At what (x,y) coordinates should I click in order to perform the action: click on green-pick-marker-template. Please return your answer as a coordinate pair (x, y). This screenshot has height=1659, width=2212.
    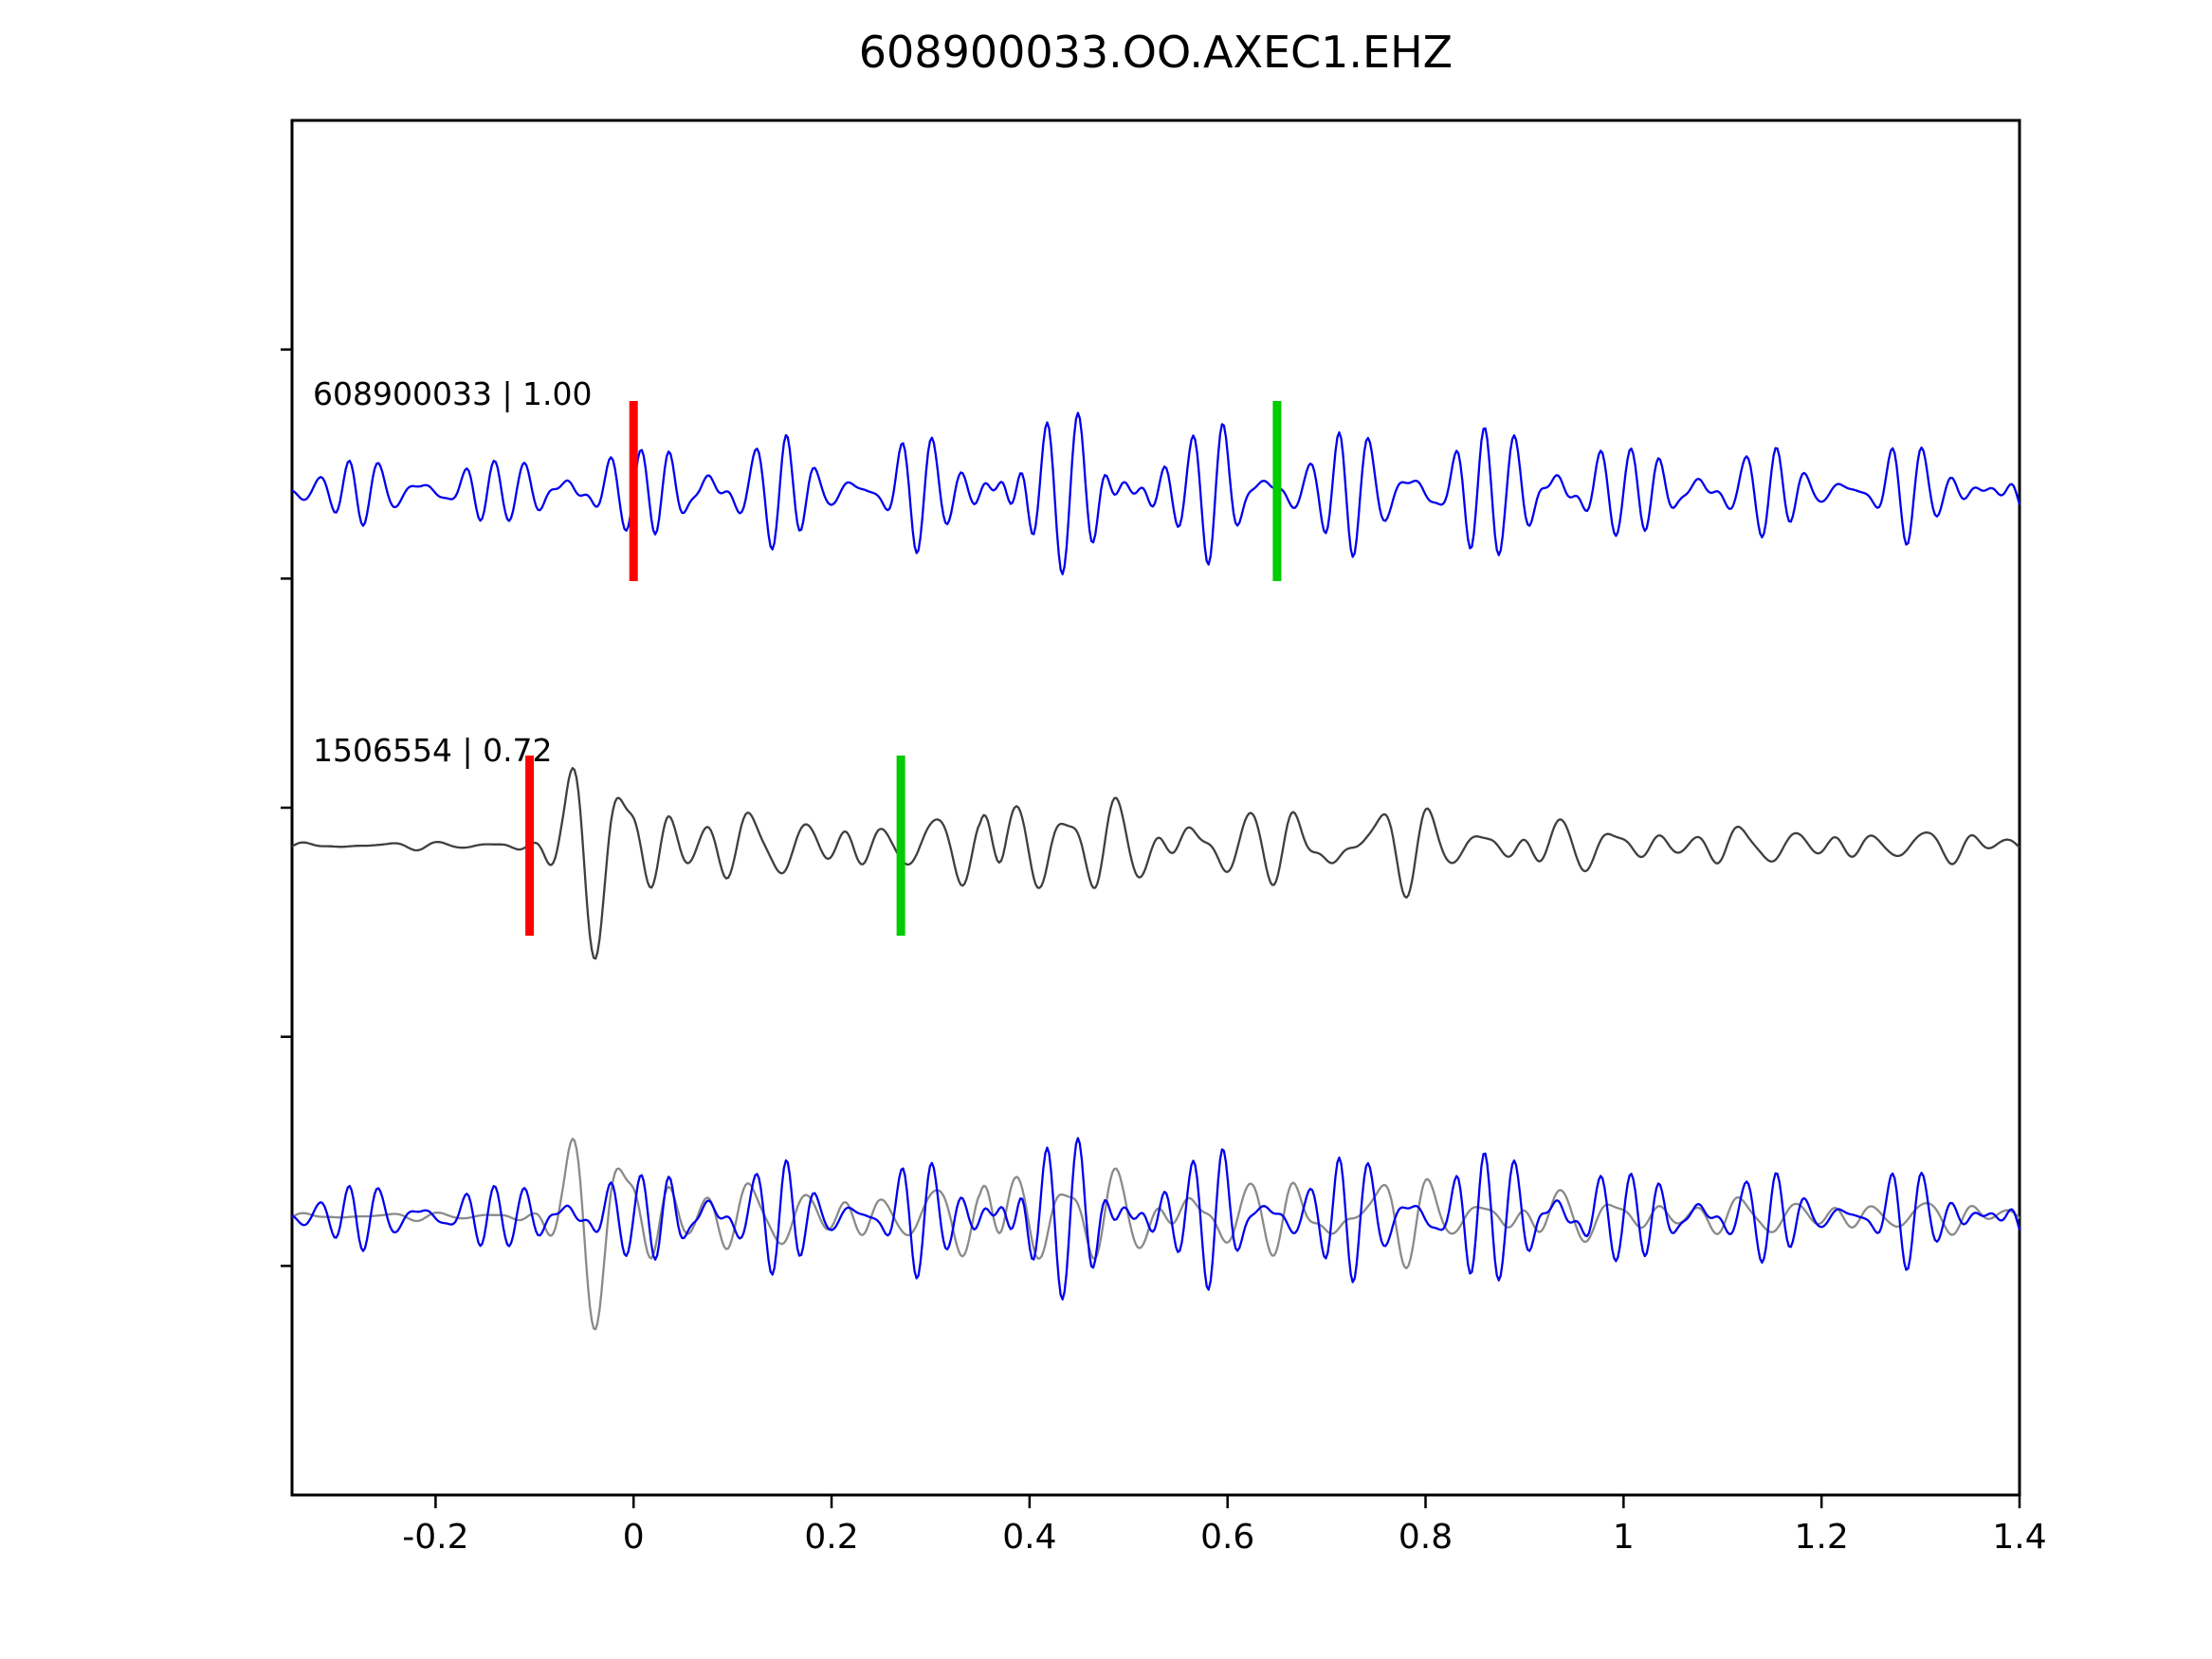
    Looking at the image, I should click on (1277, 491).